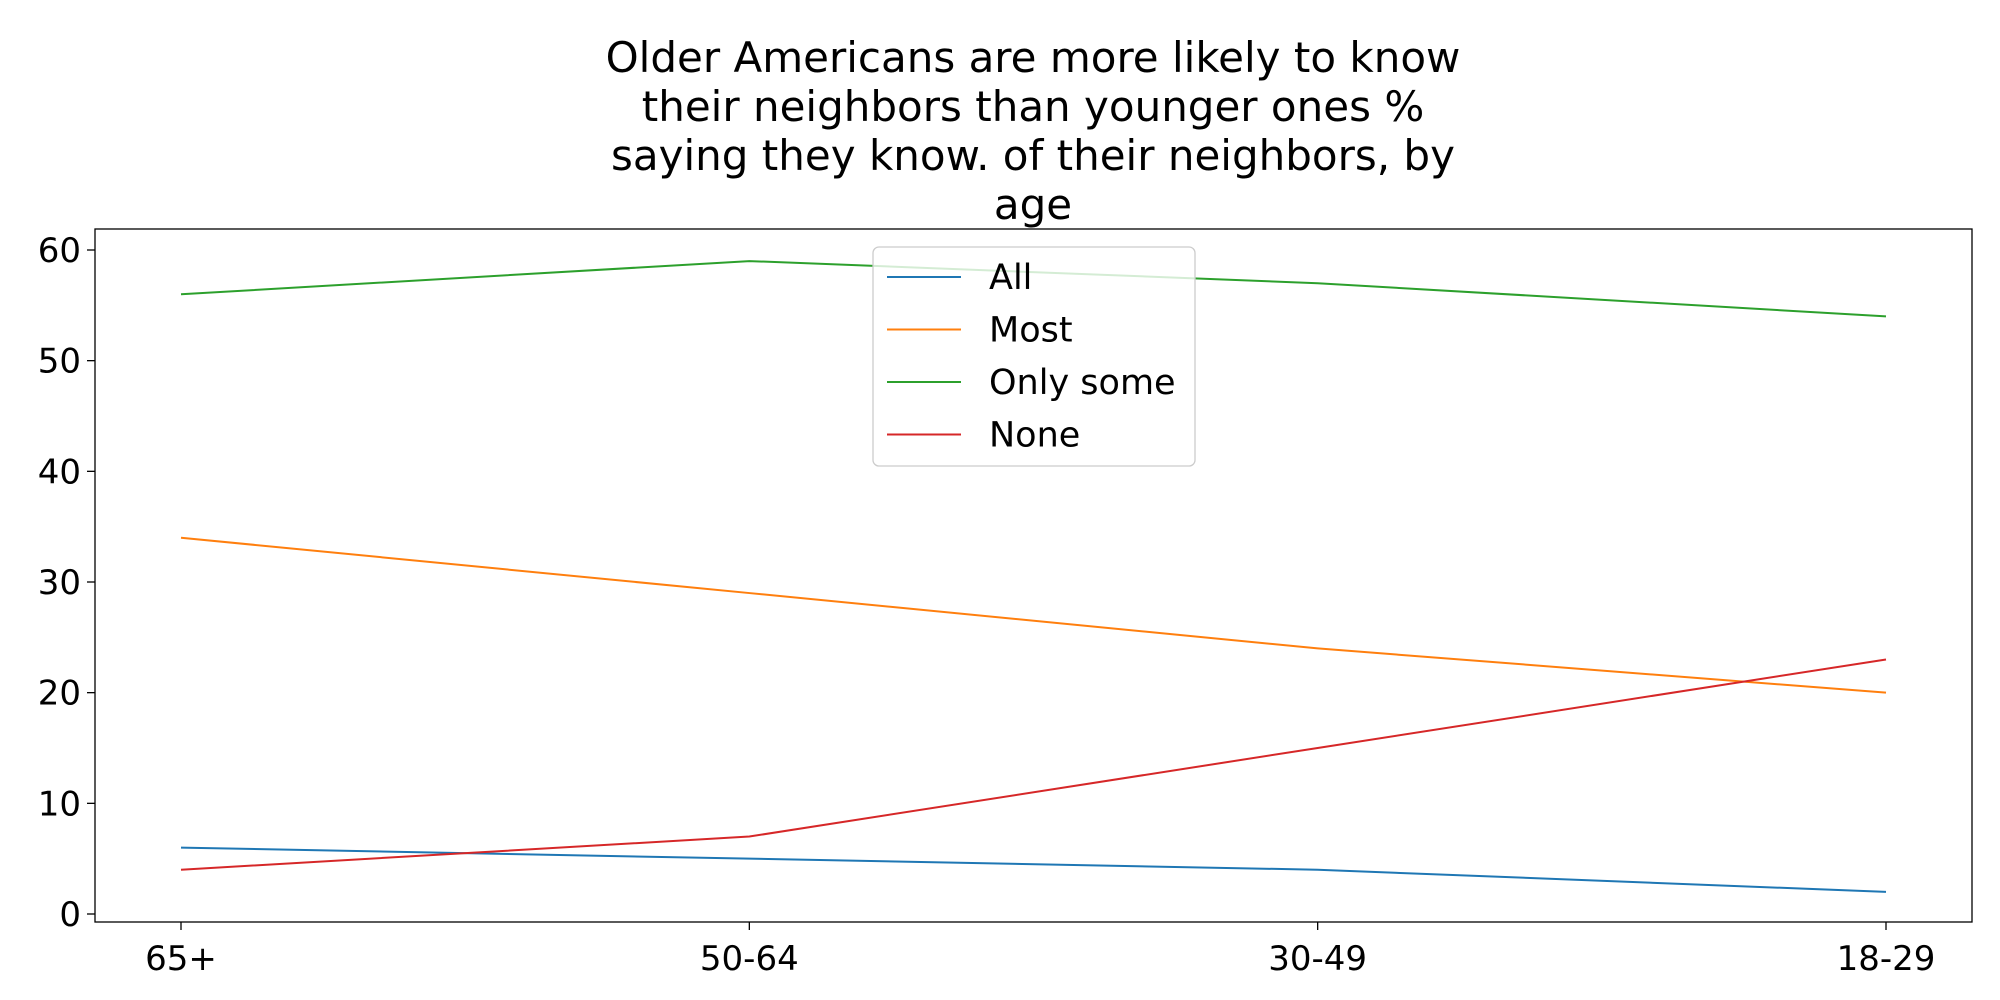  Describe the element at coordinates (70, 915) in the screenshot. I see `y-tick-label: 0` at that location.